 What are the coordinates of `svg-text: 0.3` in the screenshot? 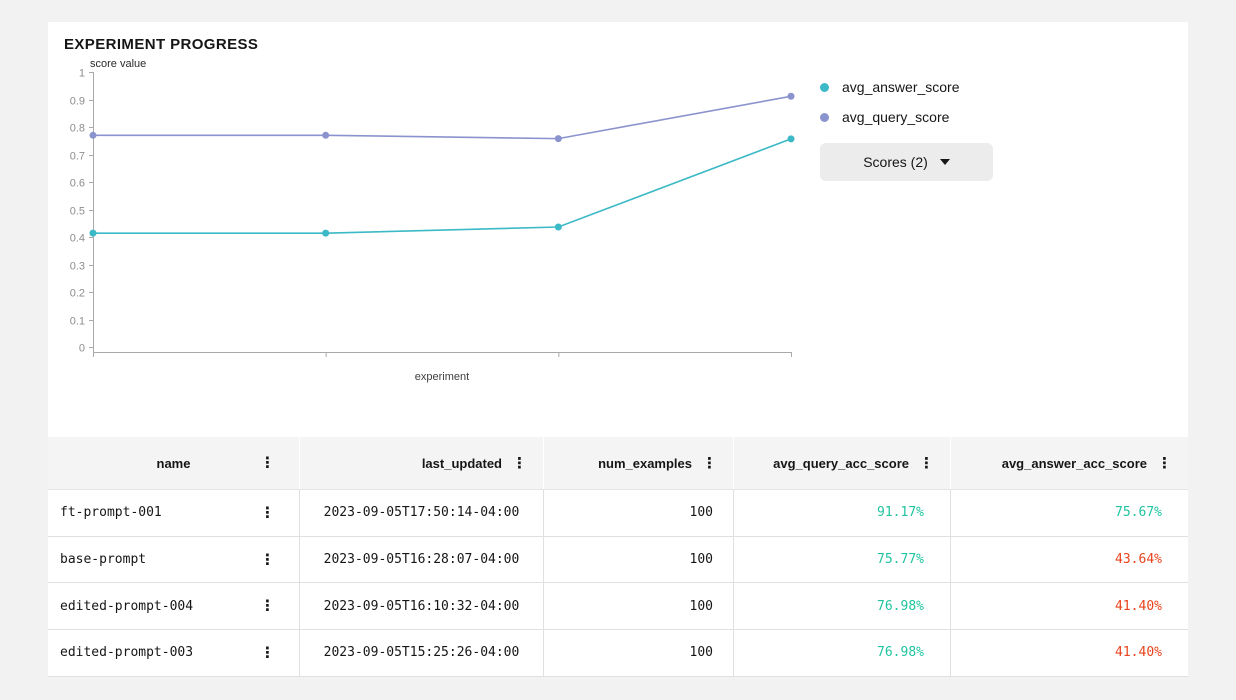 It's located at (77, 267).